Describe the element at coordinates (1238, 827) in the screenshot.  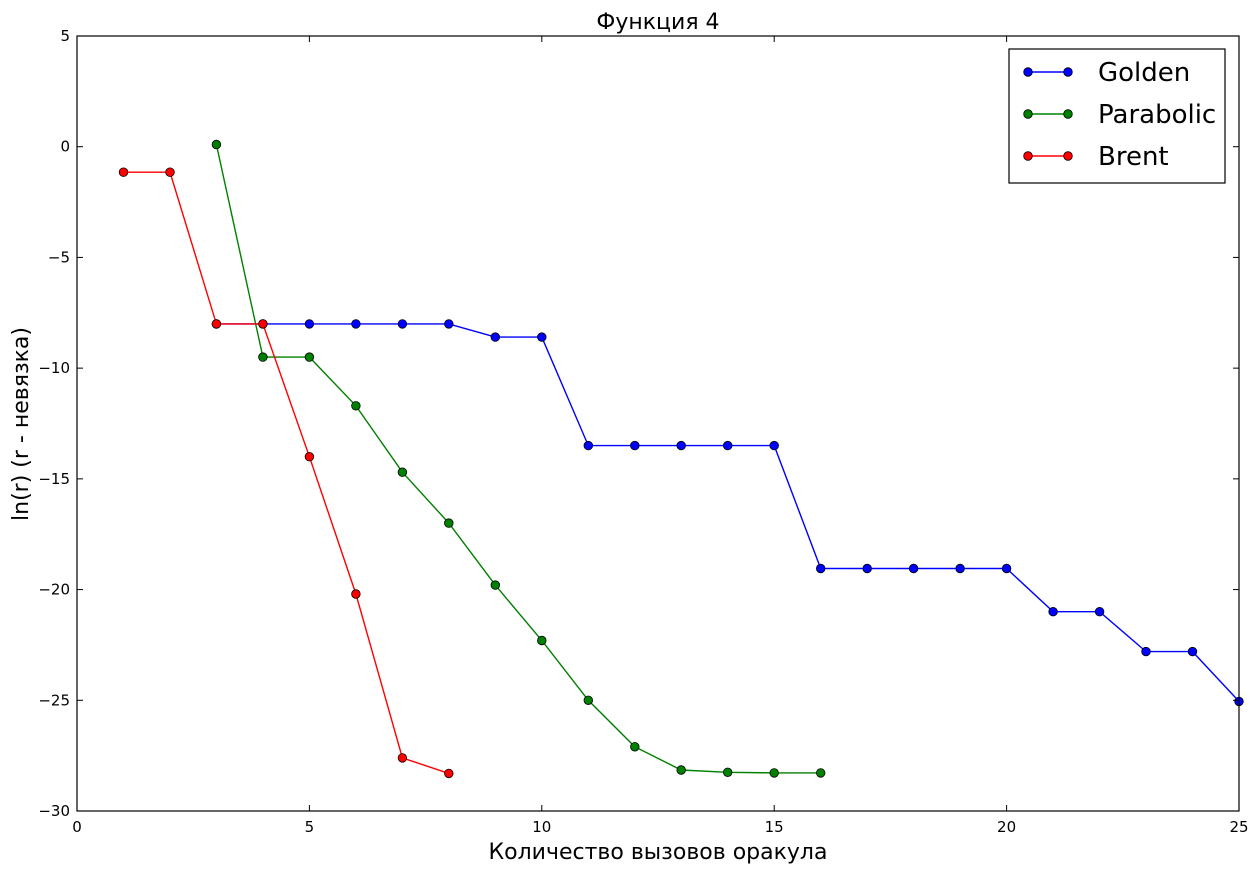
I see `x-tick-label: 25` at that location.